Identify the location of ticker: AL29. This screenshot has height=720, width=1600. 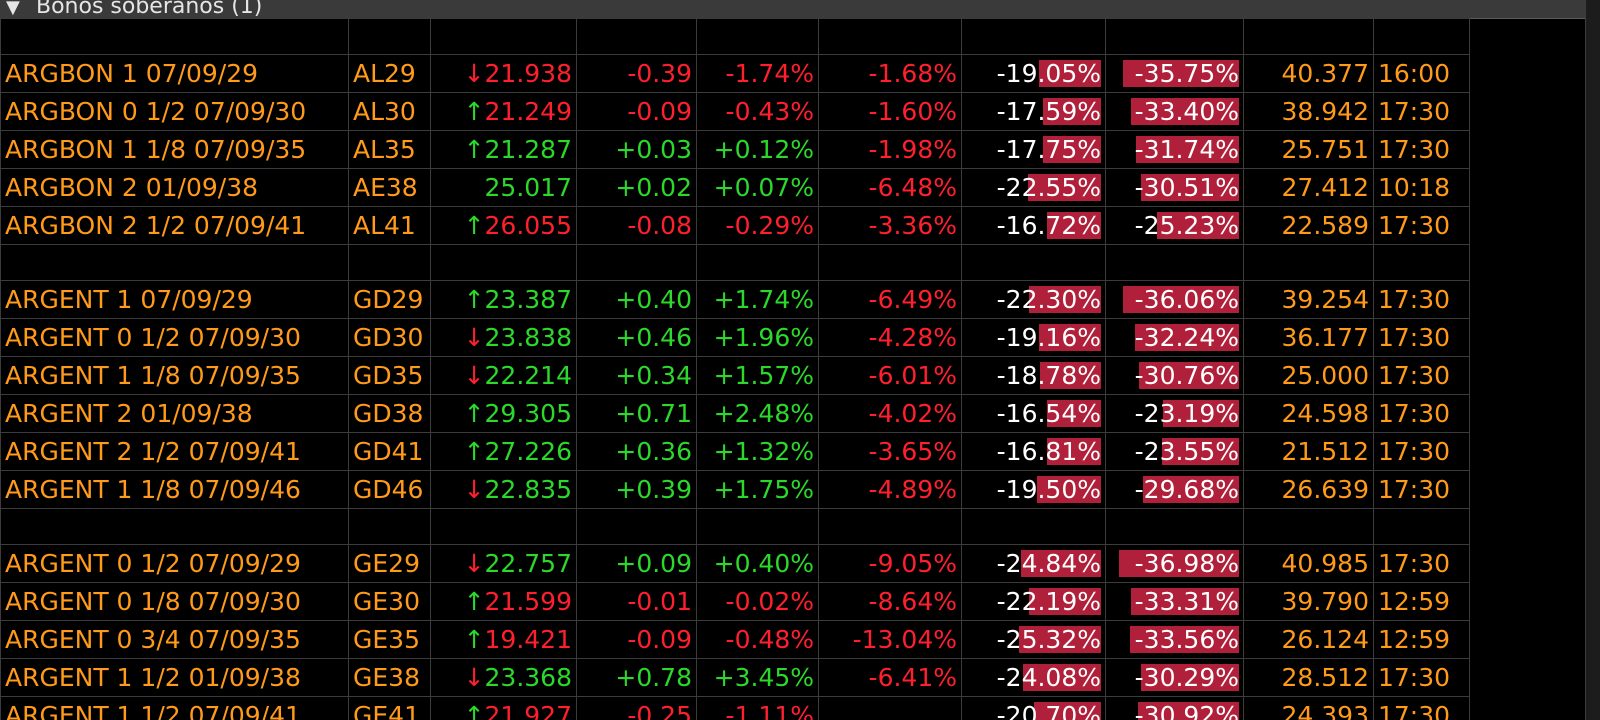
(389, 73).